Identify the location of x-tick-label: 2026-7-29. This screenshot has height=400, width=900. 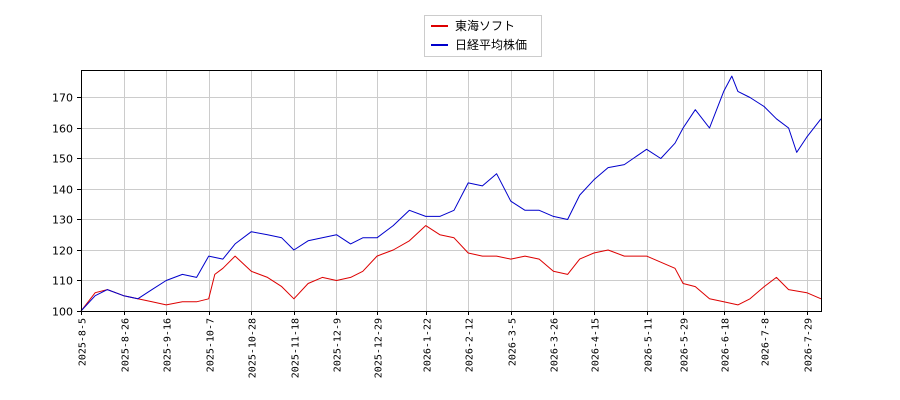
(809, 345).